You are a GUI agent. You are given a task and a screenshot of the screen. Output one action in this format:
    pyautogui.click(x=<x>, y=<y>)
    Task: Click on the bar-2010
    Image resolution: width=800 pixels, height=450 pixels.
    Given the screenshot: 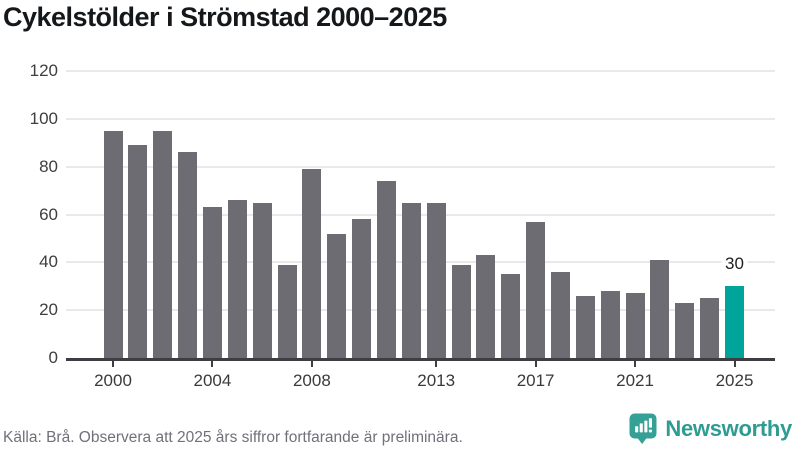 What is the action you would take?
    pyautogui.click(x=362, y=288)
    